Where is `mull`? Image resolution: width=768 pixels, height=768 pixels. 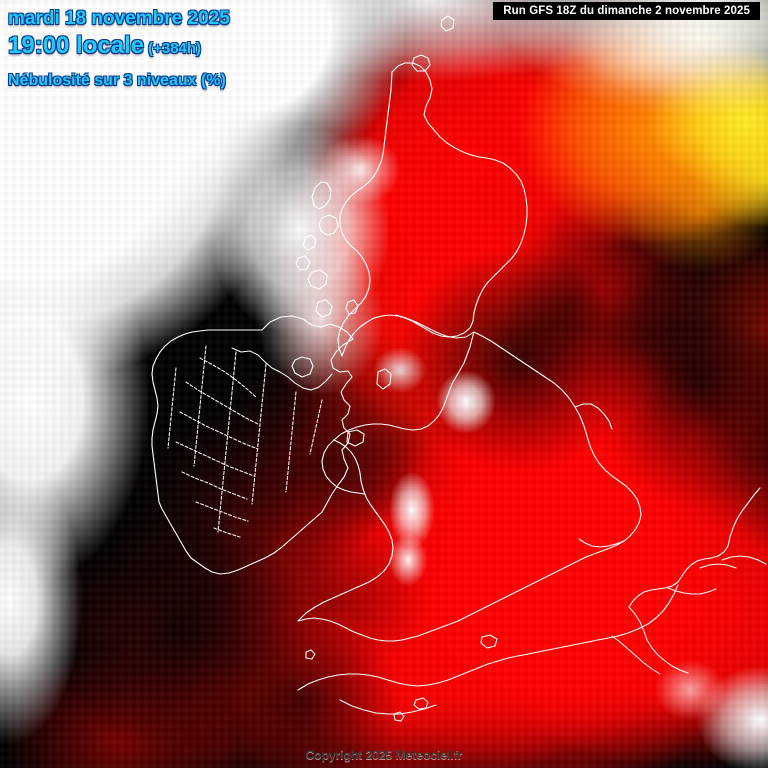
mull is located at coordinates (317, 279).